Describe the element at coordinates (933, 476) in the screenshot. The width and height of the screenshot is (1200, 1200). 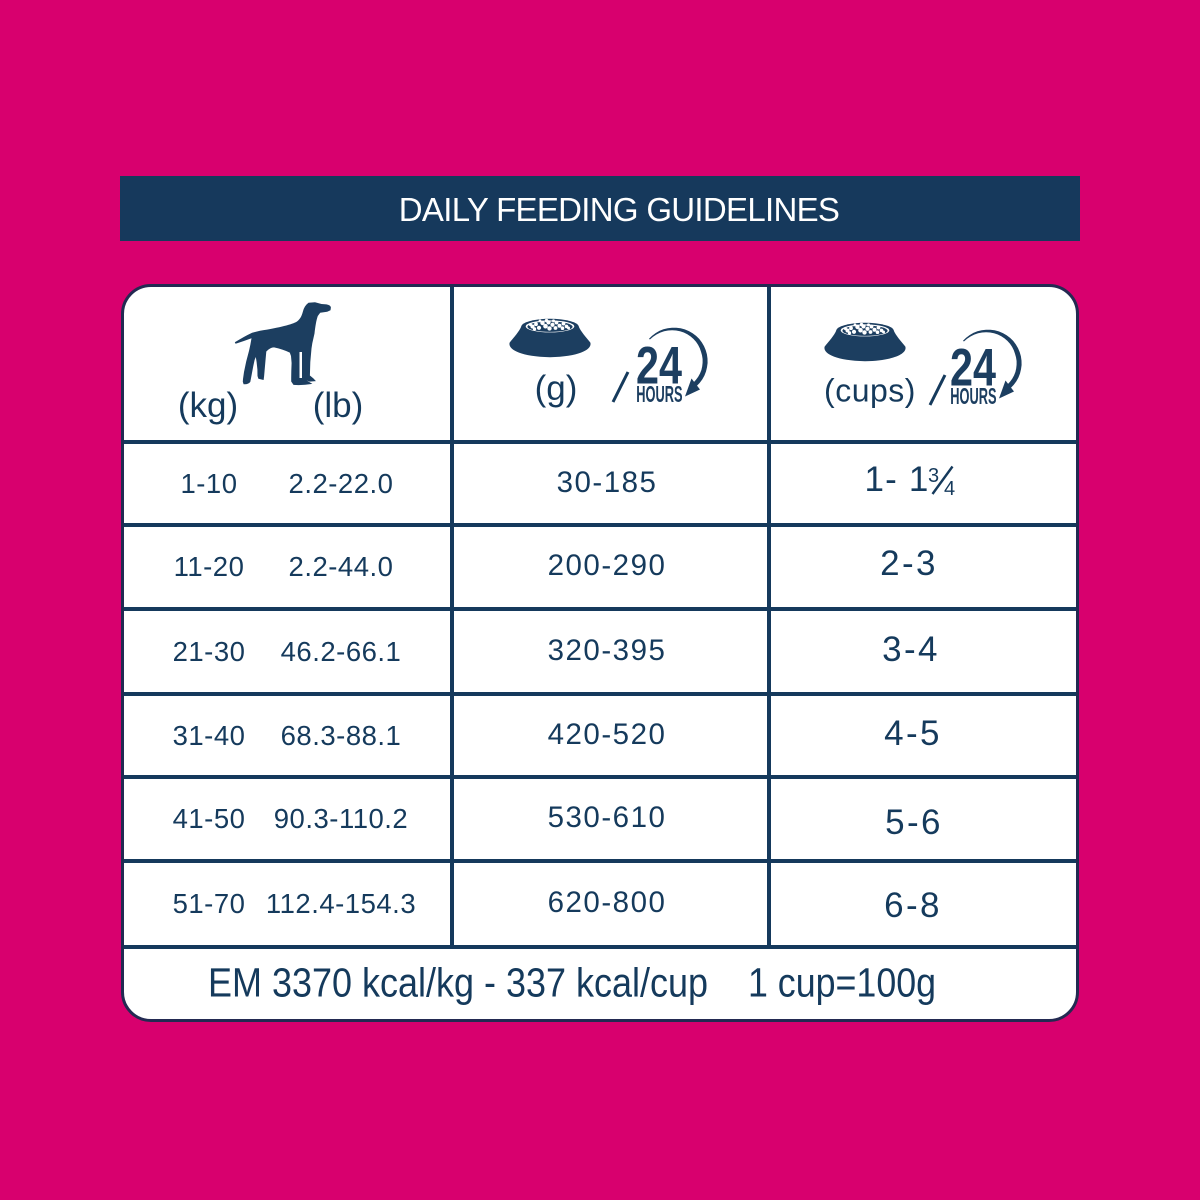
I see `svg-text: 3` at that location.